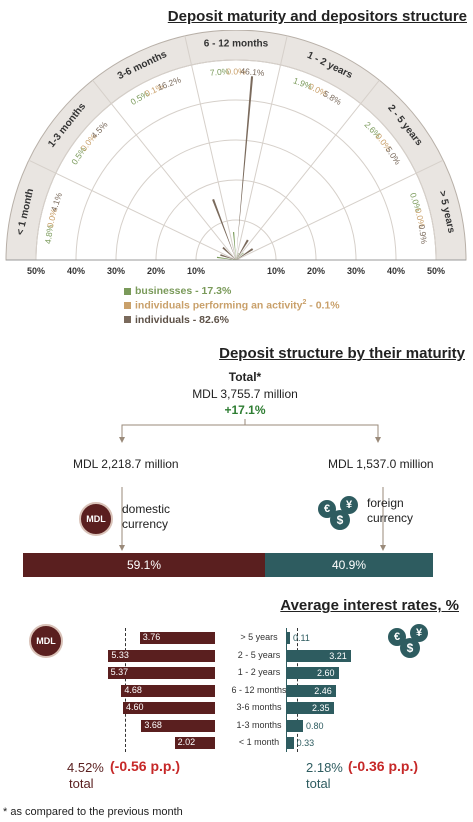  Describe the element at coordinates (321, 708) in the screenshot. I see `fc-rate-value: 2.35` at that location.